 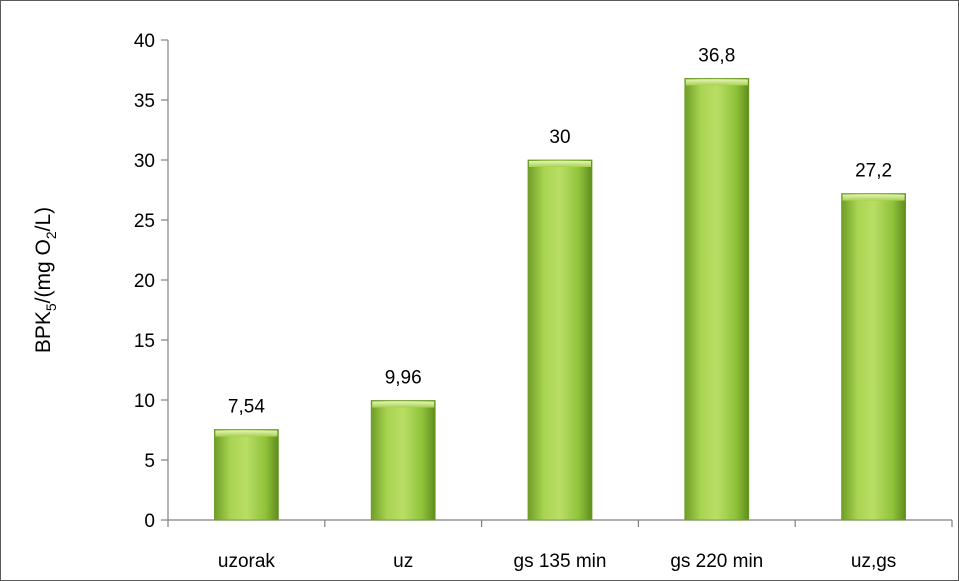 I want to click on data-label: 30, so click(x=559, y=137).